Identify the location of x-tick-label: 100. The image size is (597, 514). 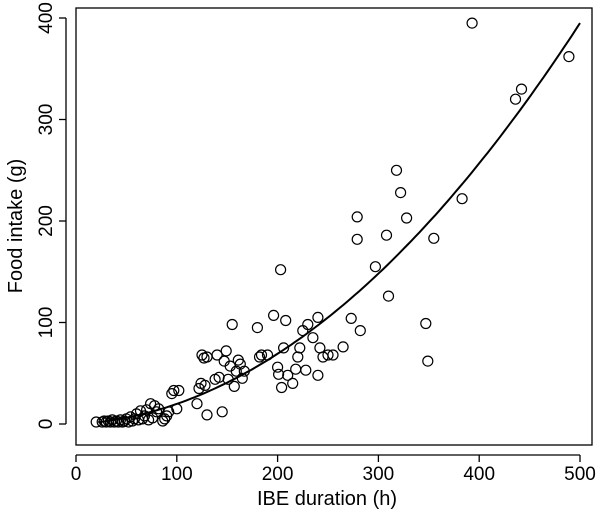
(177, 474).